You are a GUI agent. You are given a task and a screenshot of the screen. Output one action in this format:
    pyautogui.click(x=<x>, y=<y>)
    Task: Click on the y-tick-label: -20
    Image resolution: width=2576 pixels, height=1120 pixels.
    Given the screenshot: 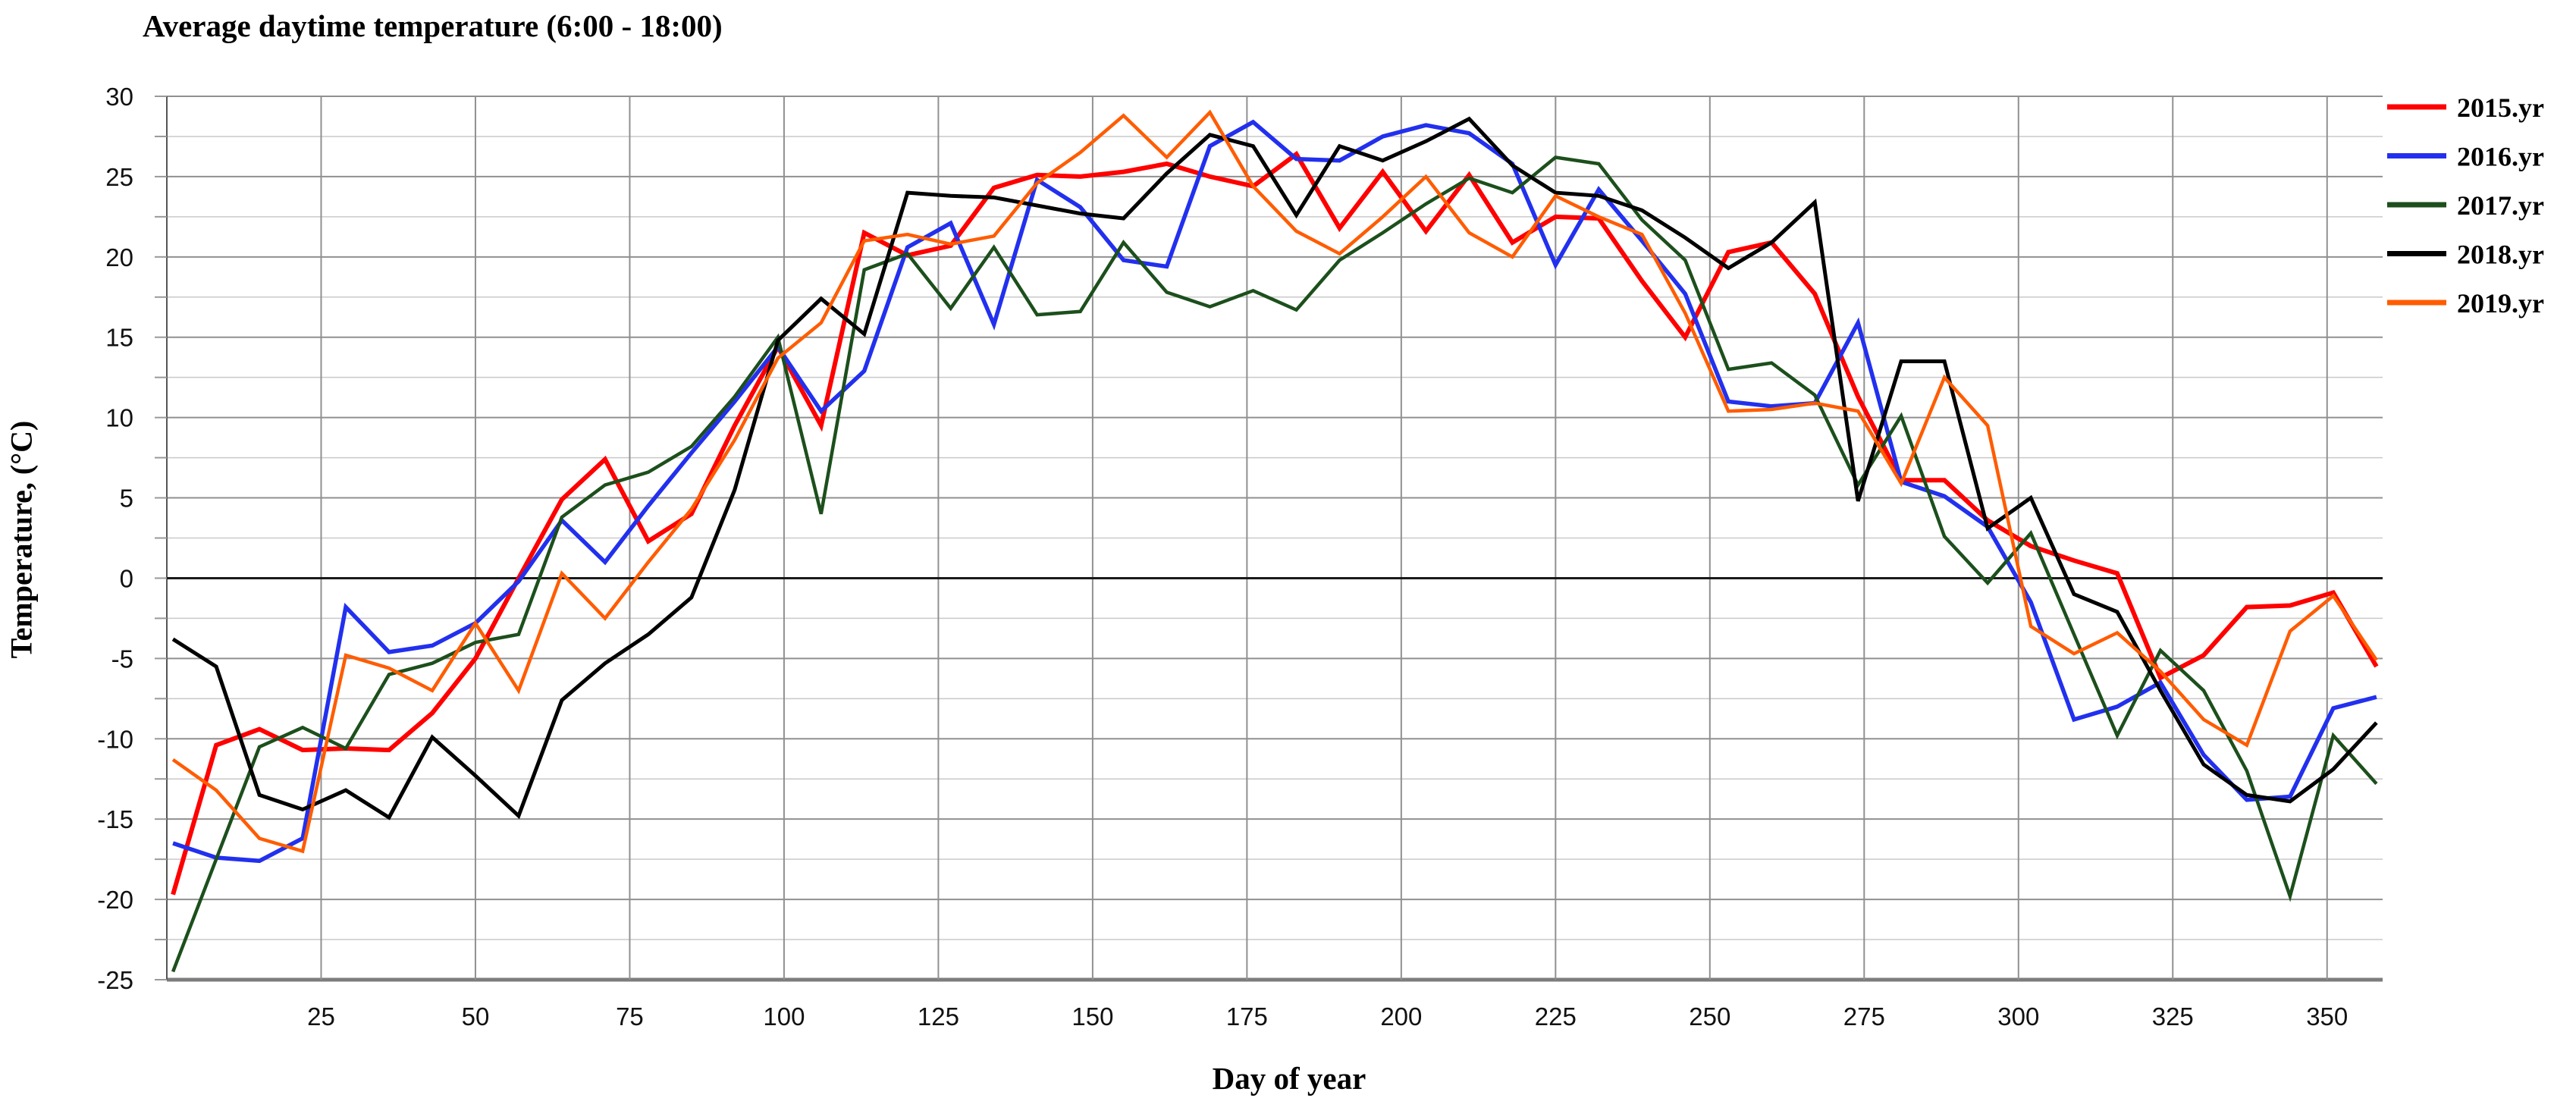 What is the action you would take?
    pyautogui.click(x=115, y=900)
    